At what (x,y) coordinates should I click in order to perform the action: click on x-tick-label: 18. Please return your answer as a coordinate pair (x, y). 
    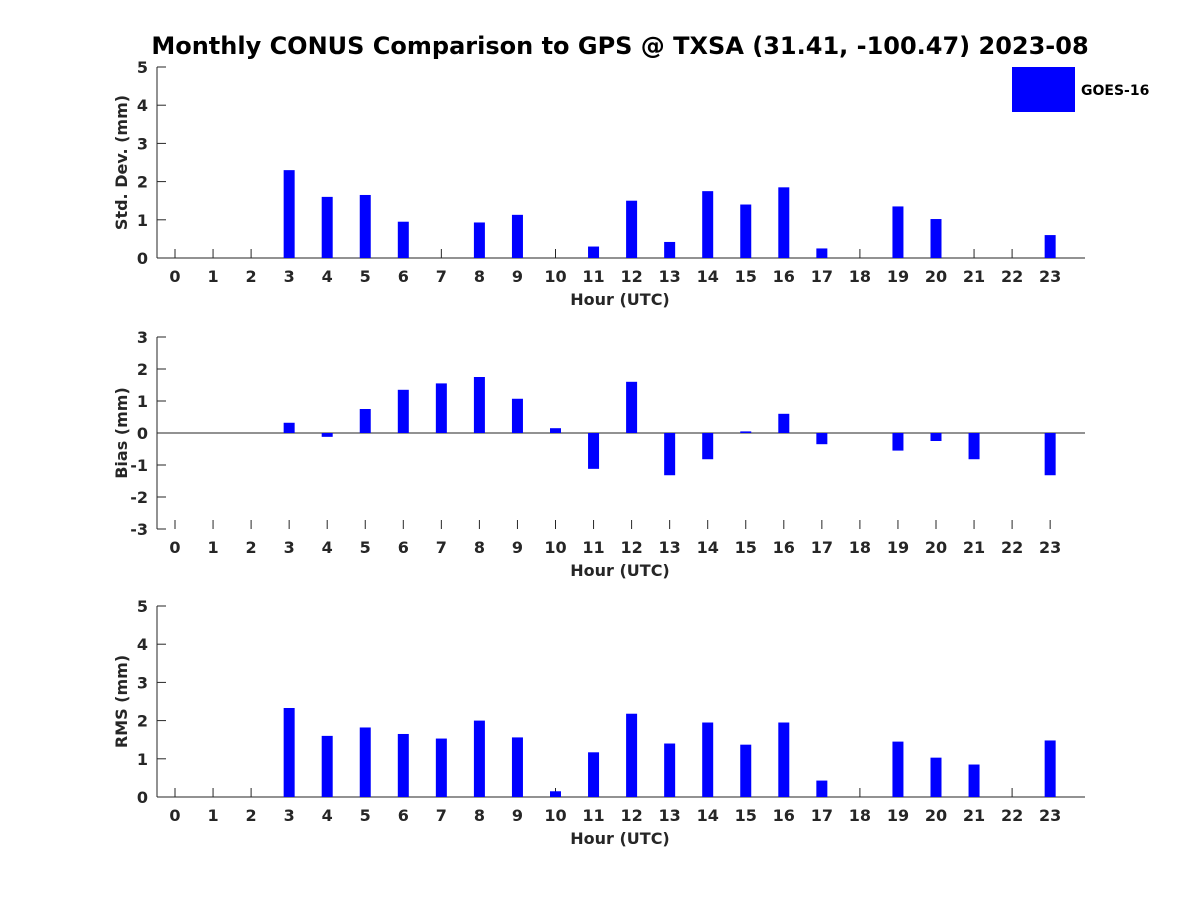
    Looking at the image, I should click on (860, 547).